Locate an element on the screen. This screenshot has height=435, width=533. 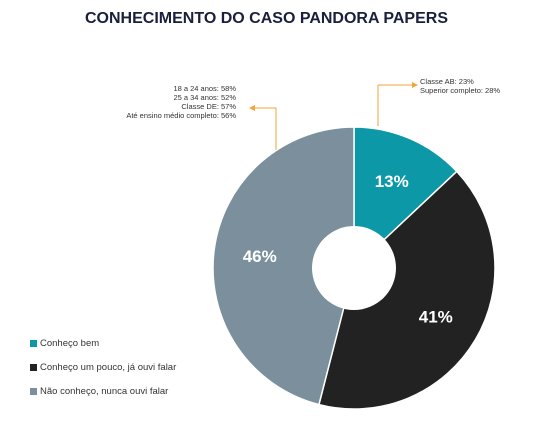
callout-line-left is located at coordinates (265, 128).